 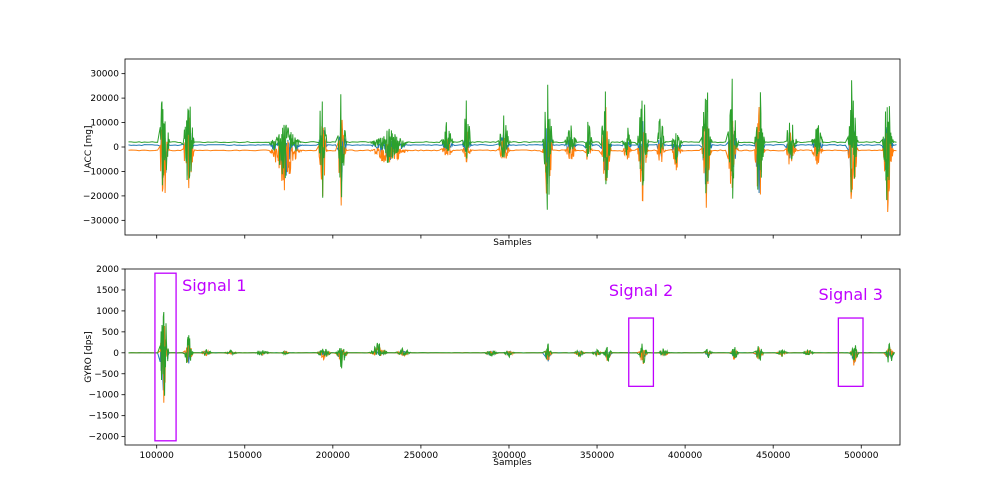 I want to click on y-tick-label: −2000, so click(x=104, y=438).